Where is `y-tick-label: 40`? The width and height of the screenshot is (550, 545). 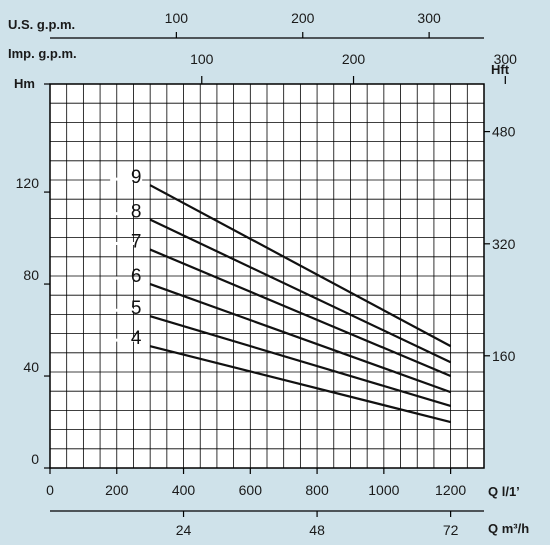 y-tick-label: 40 is located at coordinates (31, 367).